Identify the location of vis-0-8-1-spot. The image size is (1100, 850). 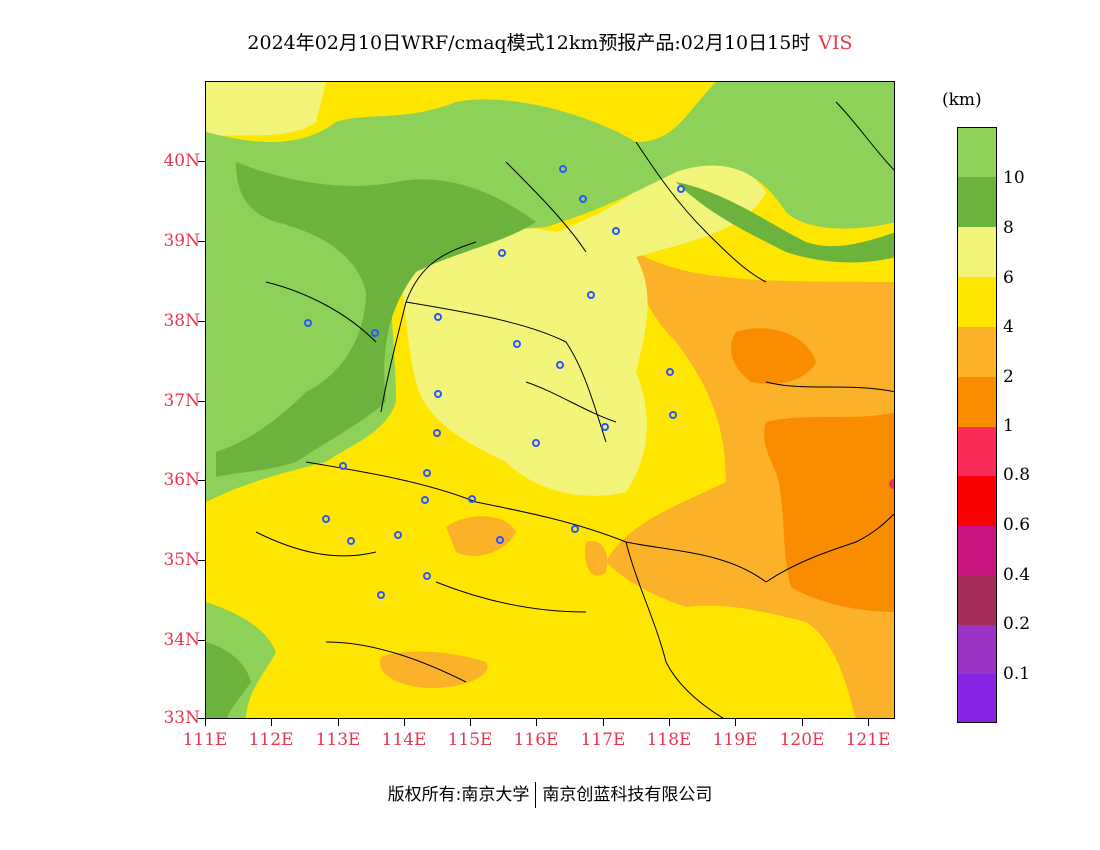
(891, 484).